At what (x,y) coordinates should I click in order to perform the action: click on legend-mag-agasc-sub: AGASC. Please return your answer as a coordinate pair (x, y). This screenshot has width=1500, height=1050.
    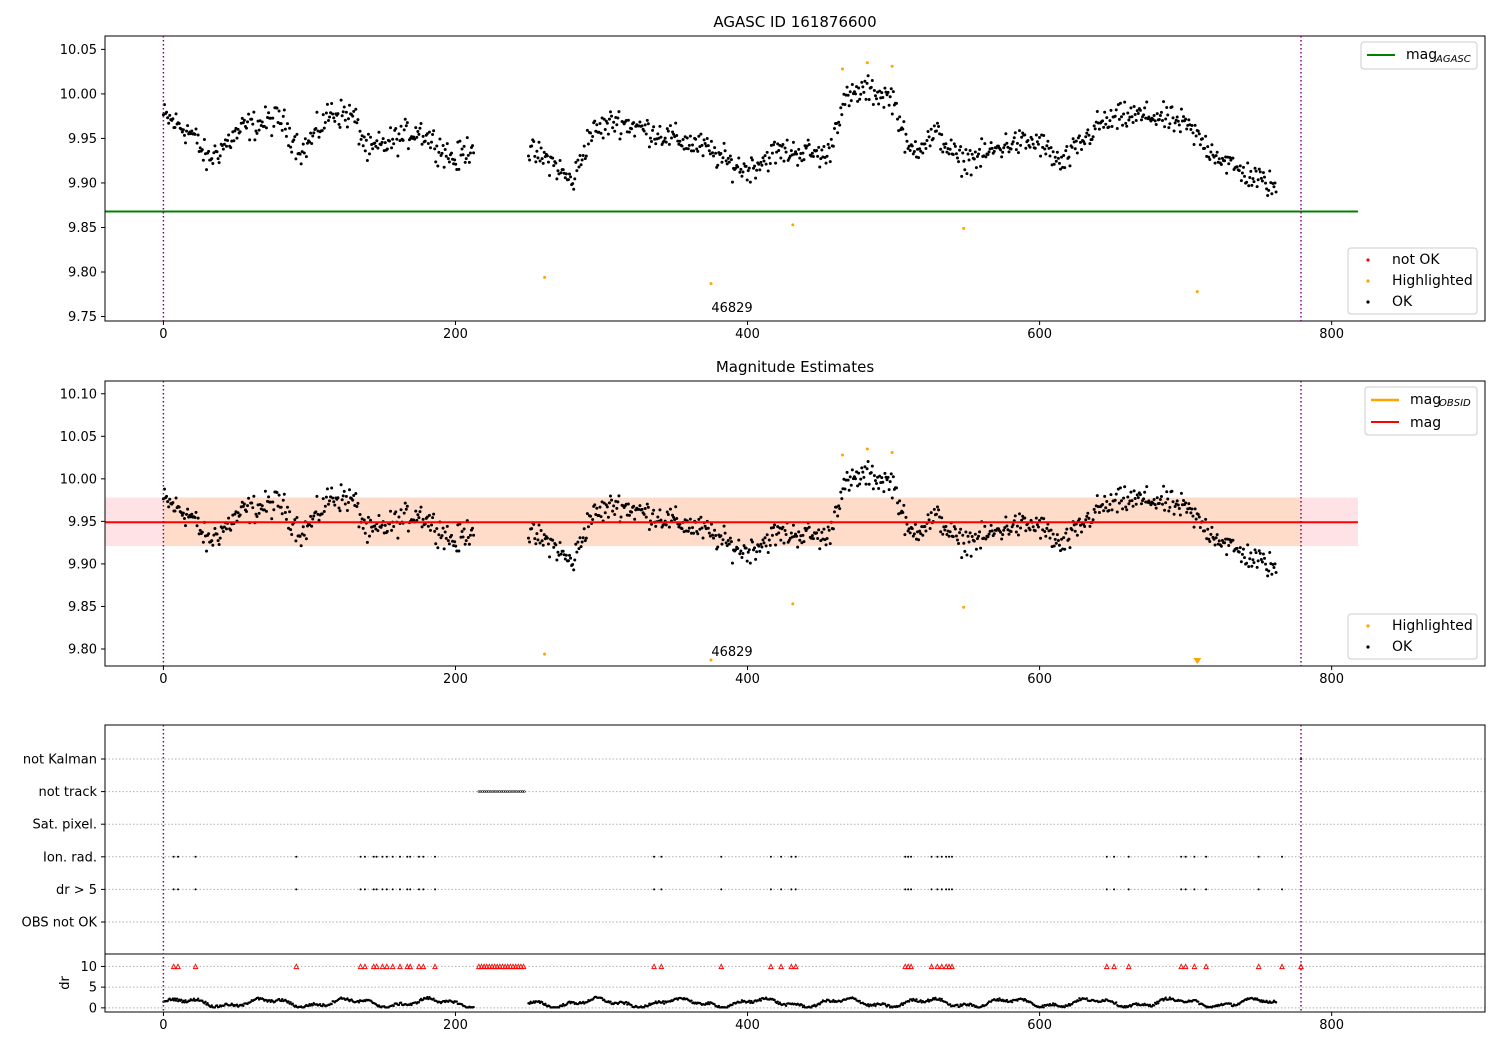
    Looking at the image, I should click on (1453, 59).